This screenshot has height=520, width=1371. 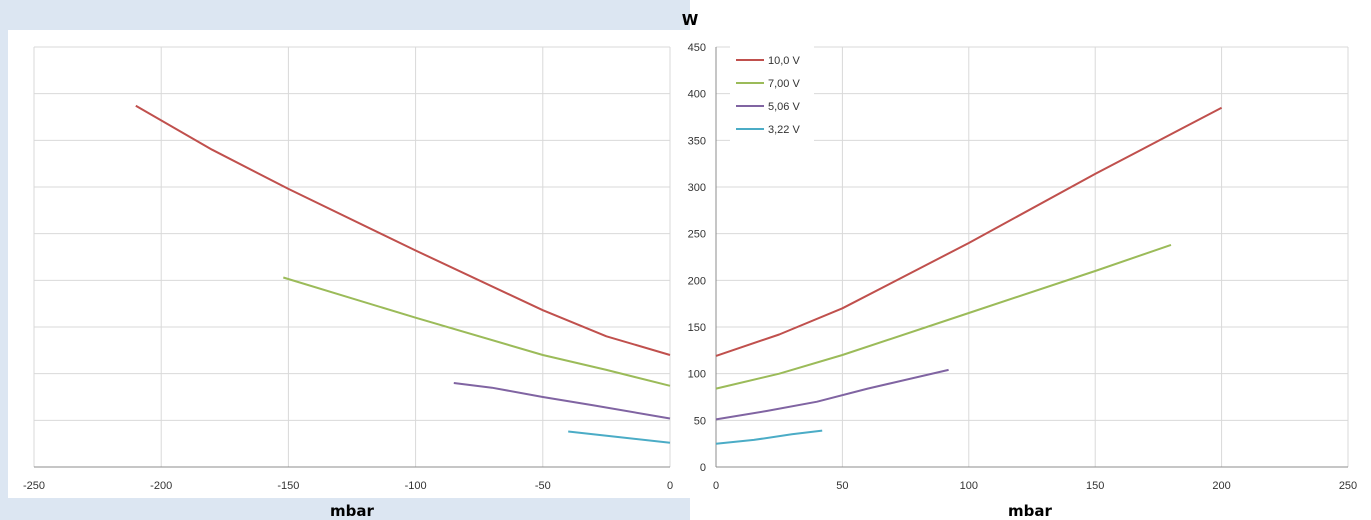 What do you see at coordinates (416, 486) in the screenshot?
I see `x-tick-label-left: -100` at bounding box center [416, 486].